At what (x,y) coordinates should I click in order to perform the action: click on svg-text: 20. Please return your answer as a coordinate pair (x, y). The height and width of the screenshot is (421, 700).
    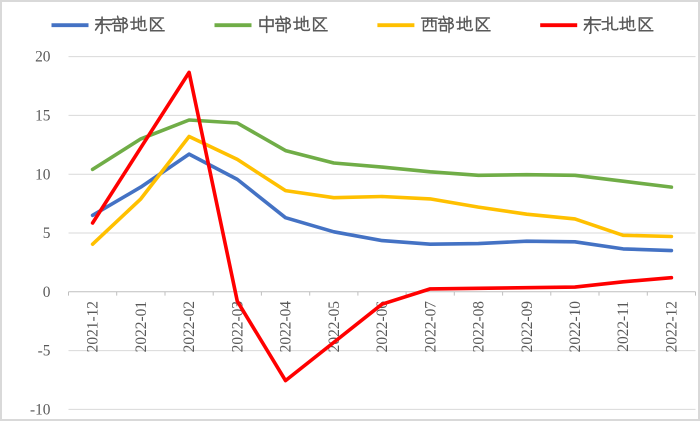
    Looking at the image, I should click on (43, 57).